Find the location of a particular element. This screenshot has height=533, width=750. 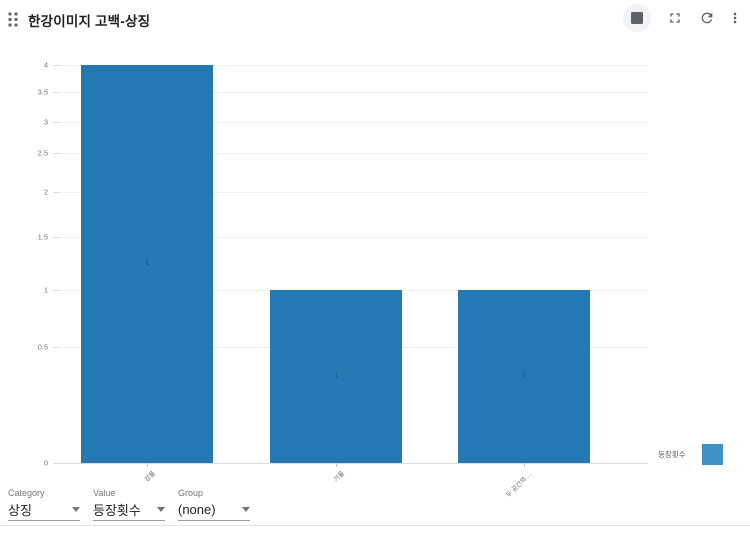

bar-value-label: 4 is located at coordinates (147, 264).